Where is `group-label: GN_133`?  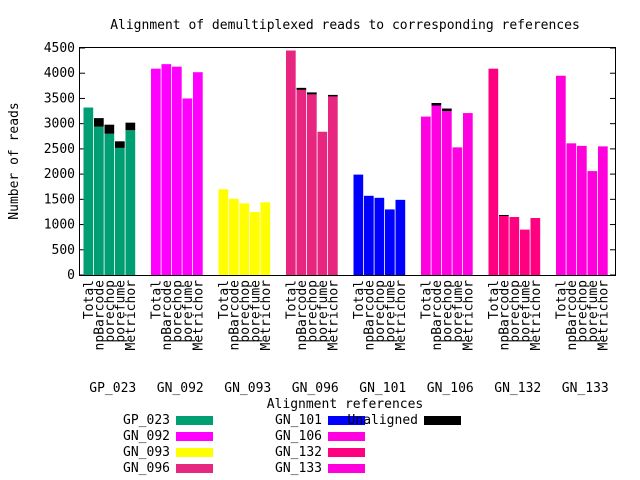
group-label: GN_133 is located at coordinates (585, 388).